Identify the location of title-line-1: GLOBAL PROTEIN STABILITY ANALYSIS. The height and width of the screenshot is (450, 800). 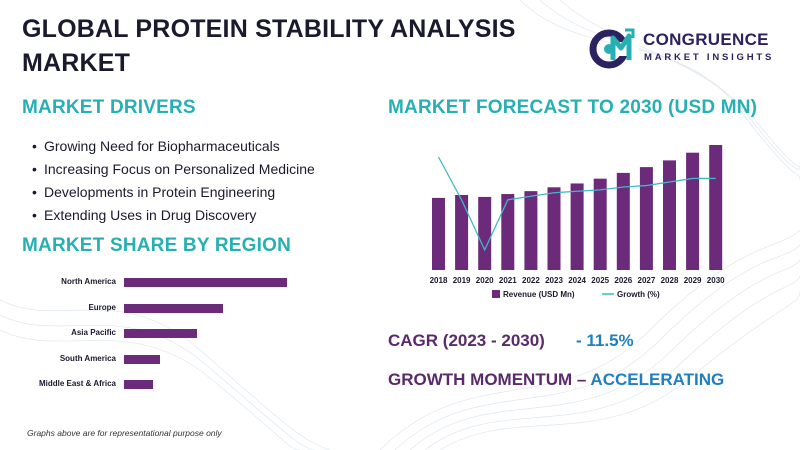
(269, 29).